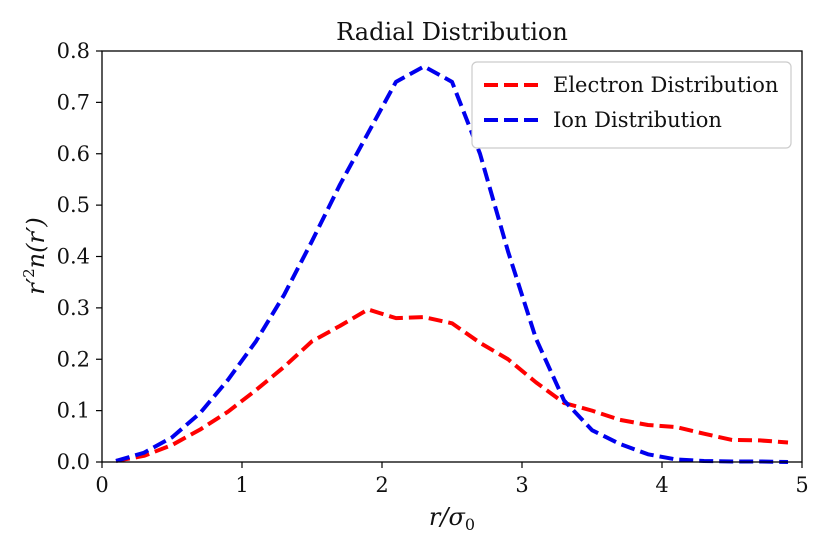 This screenshot has width=830, height=554. I want to click on y-tick-label: 0.6, so click(73, 154).